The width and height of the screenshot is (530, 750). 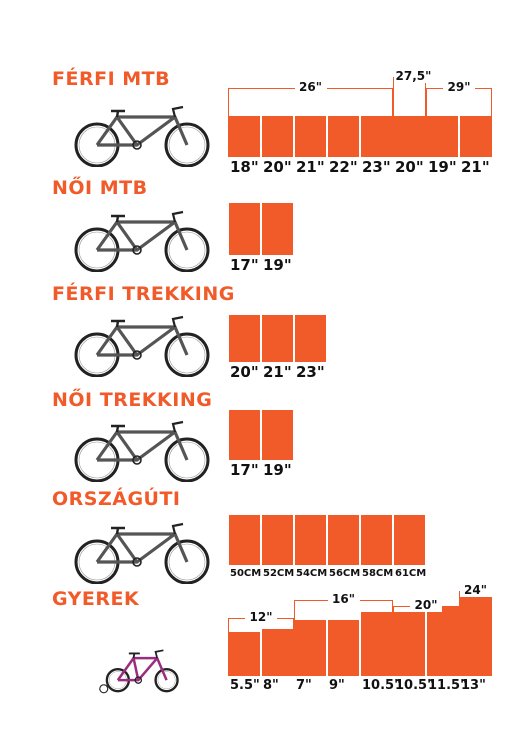 I want to click on section-title: GYEREK, so click(x=96, y=599).